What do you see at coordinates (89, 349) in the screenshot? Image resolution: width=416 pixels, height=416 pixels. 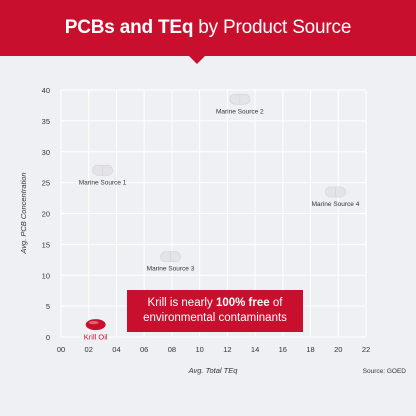 I see `x-tick-label: 02` at bounding box center [89, 349].